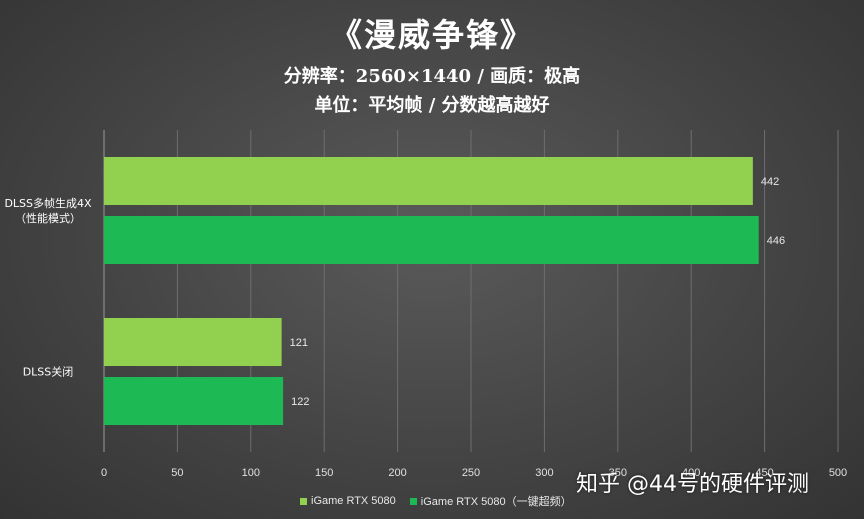 Image resolution: width=864 pixels, height=519 pixels. Describe the element at coordinates (397, 473) in the screenshot. I see `x-tick-label-200: 200` at that location.